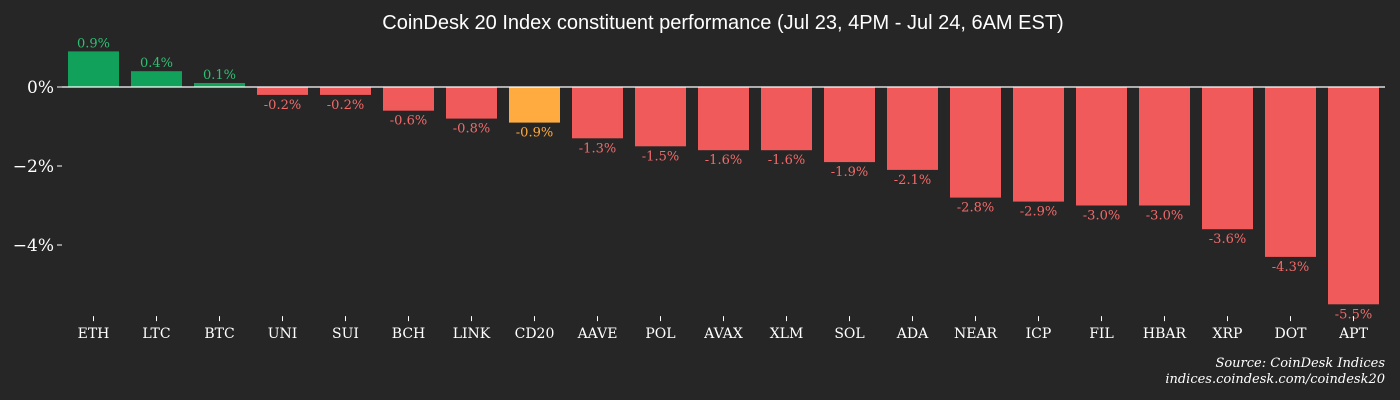 This screenshot has height=400, width=1400. What do you see at coordinates (660, 117) in the screenshot?
I see `bar-pol` at bounding box center [660, 117].